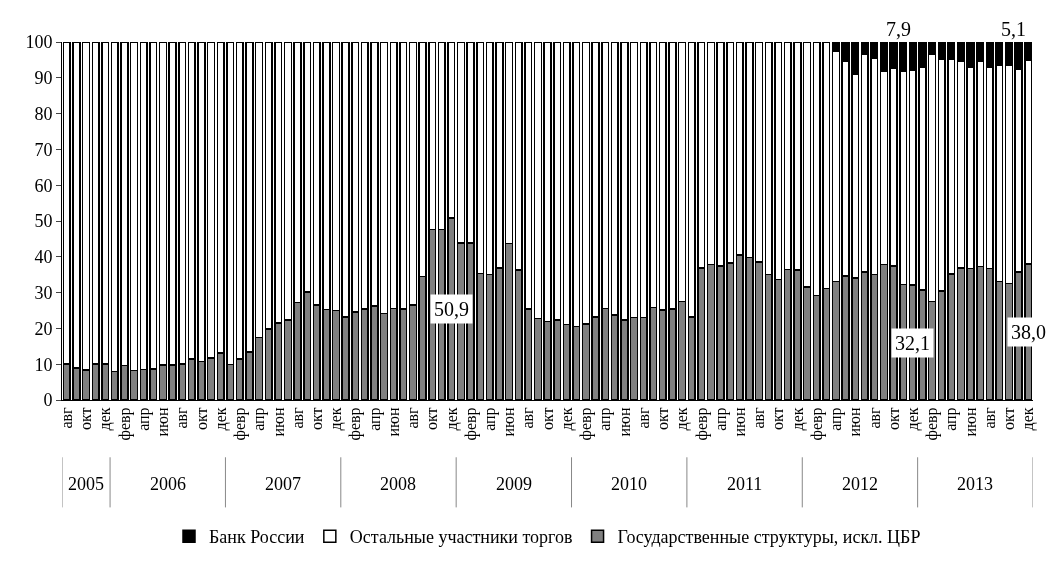 This screenshot has width=1063, height=567. I want to click on legend-label: Остальные участники торгов, so click(461, 537).